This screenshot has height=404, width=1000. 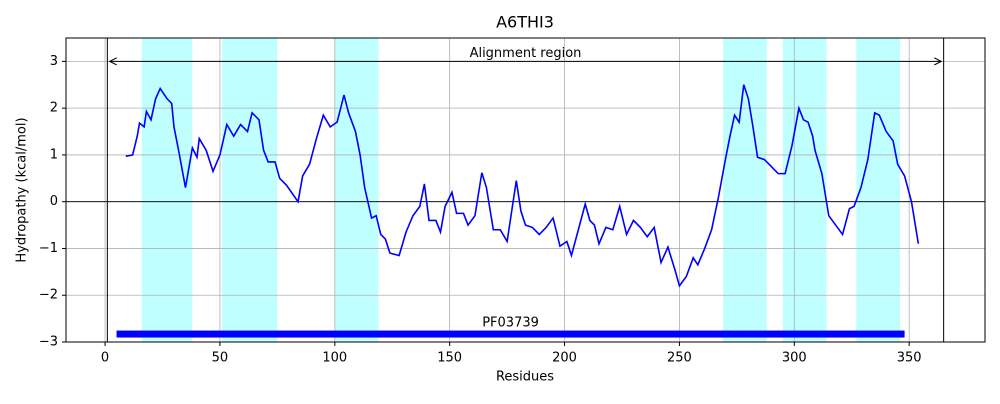 I want to click on x-tick-label: 100, so click(x=334, y=358).